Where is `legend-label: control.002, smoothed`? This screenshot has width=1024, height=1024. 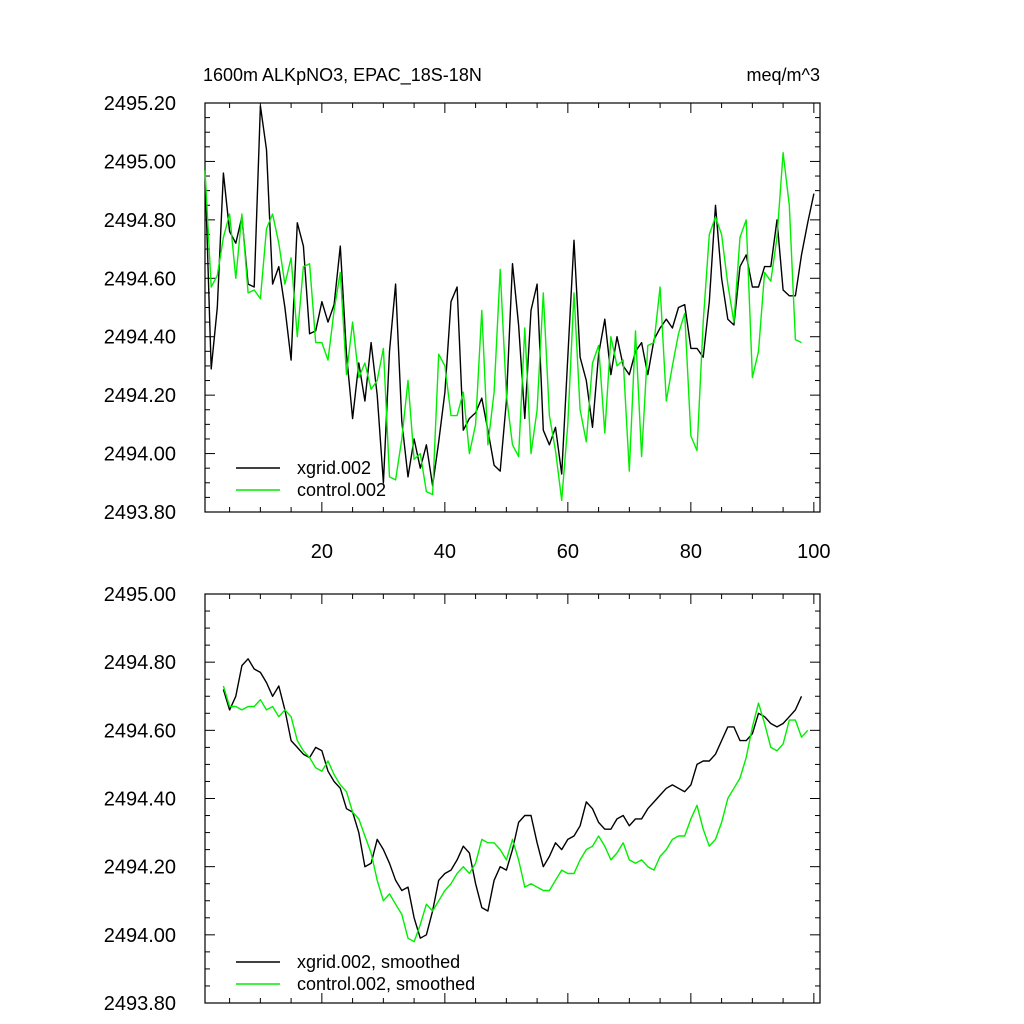 legend-label: control.002, smoothed is located at coordinates (386, 984).